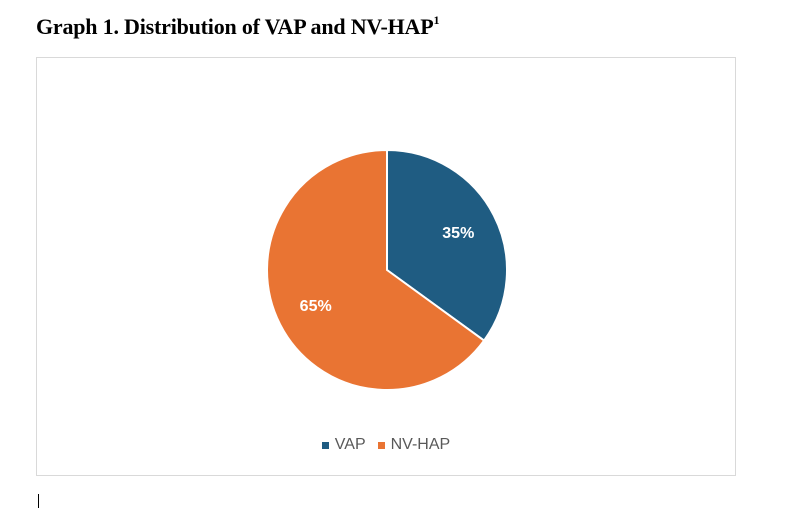 The width and height of the screenshot is (788, 508). Describe the element at coordinates (316, 306) in the screenshot. I see `pie-label-nv-hap: 65%` at that location.